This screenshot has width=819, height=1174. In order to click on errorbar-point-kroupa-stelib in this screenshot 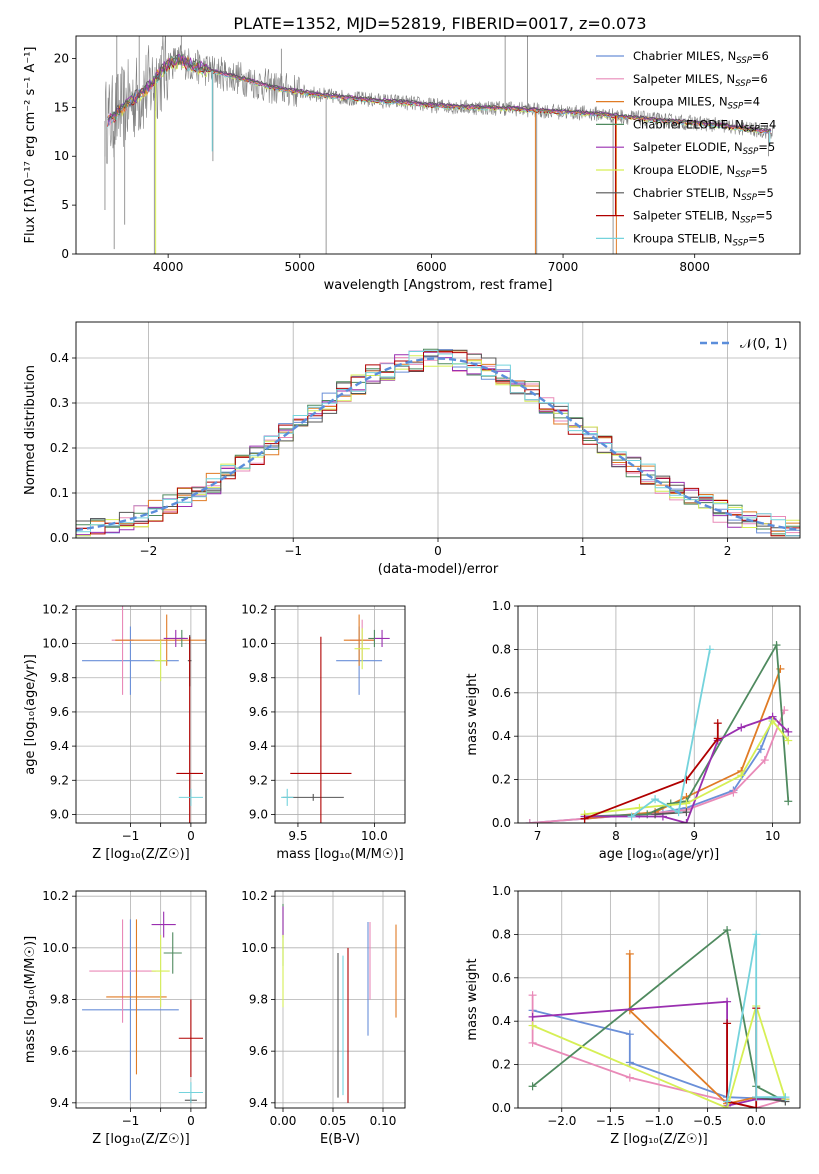, I will do `click(190, 1092)`.